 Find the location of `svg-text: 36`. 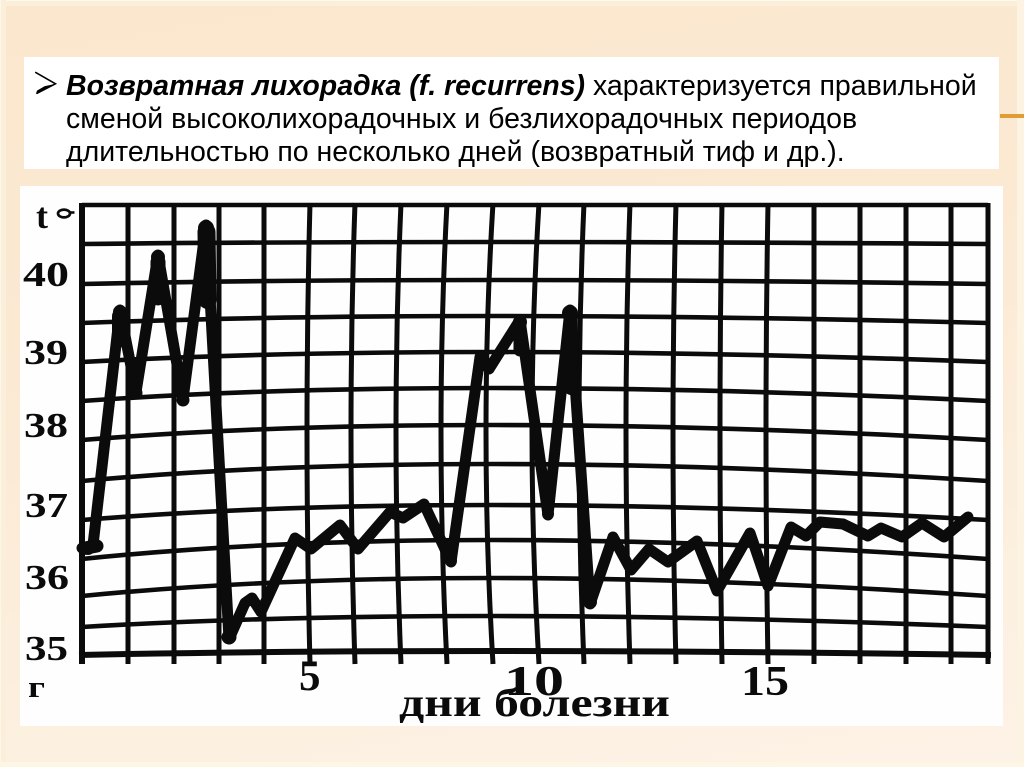

svg-text: 36 is located at coordinates (47, 577).